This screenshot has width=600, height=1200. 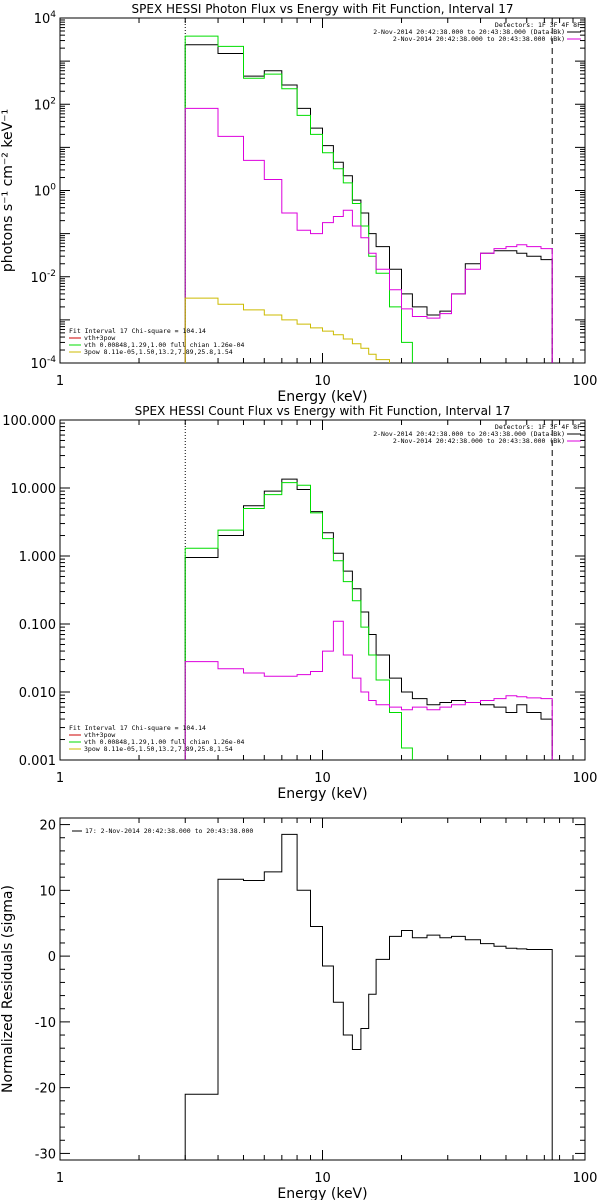 I want to click on y-tick-label: -10, so click(x=45, y=1023).